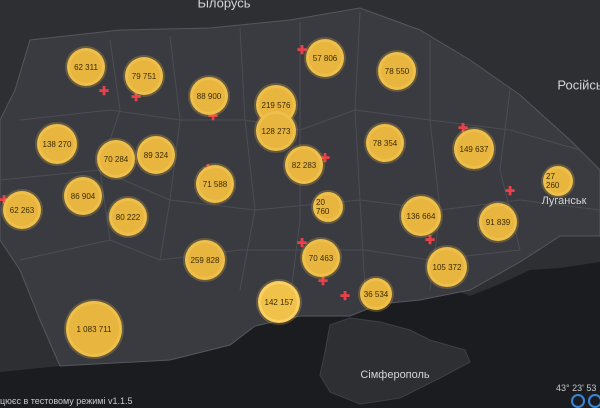 This screenshot has height=408, width=600. What do you see at coordinates (395, 361) in the screenshot?
I see `crimea-land` at bounding box center [395, 361].